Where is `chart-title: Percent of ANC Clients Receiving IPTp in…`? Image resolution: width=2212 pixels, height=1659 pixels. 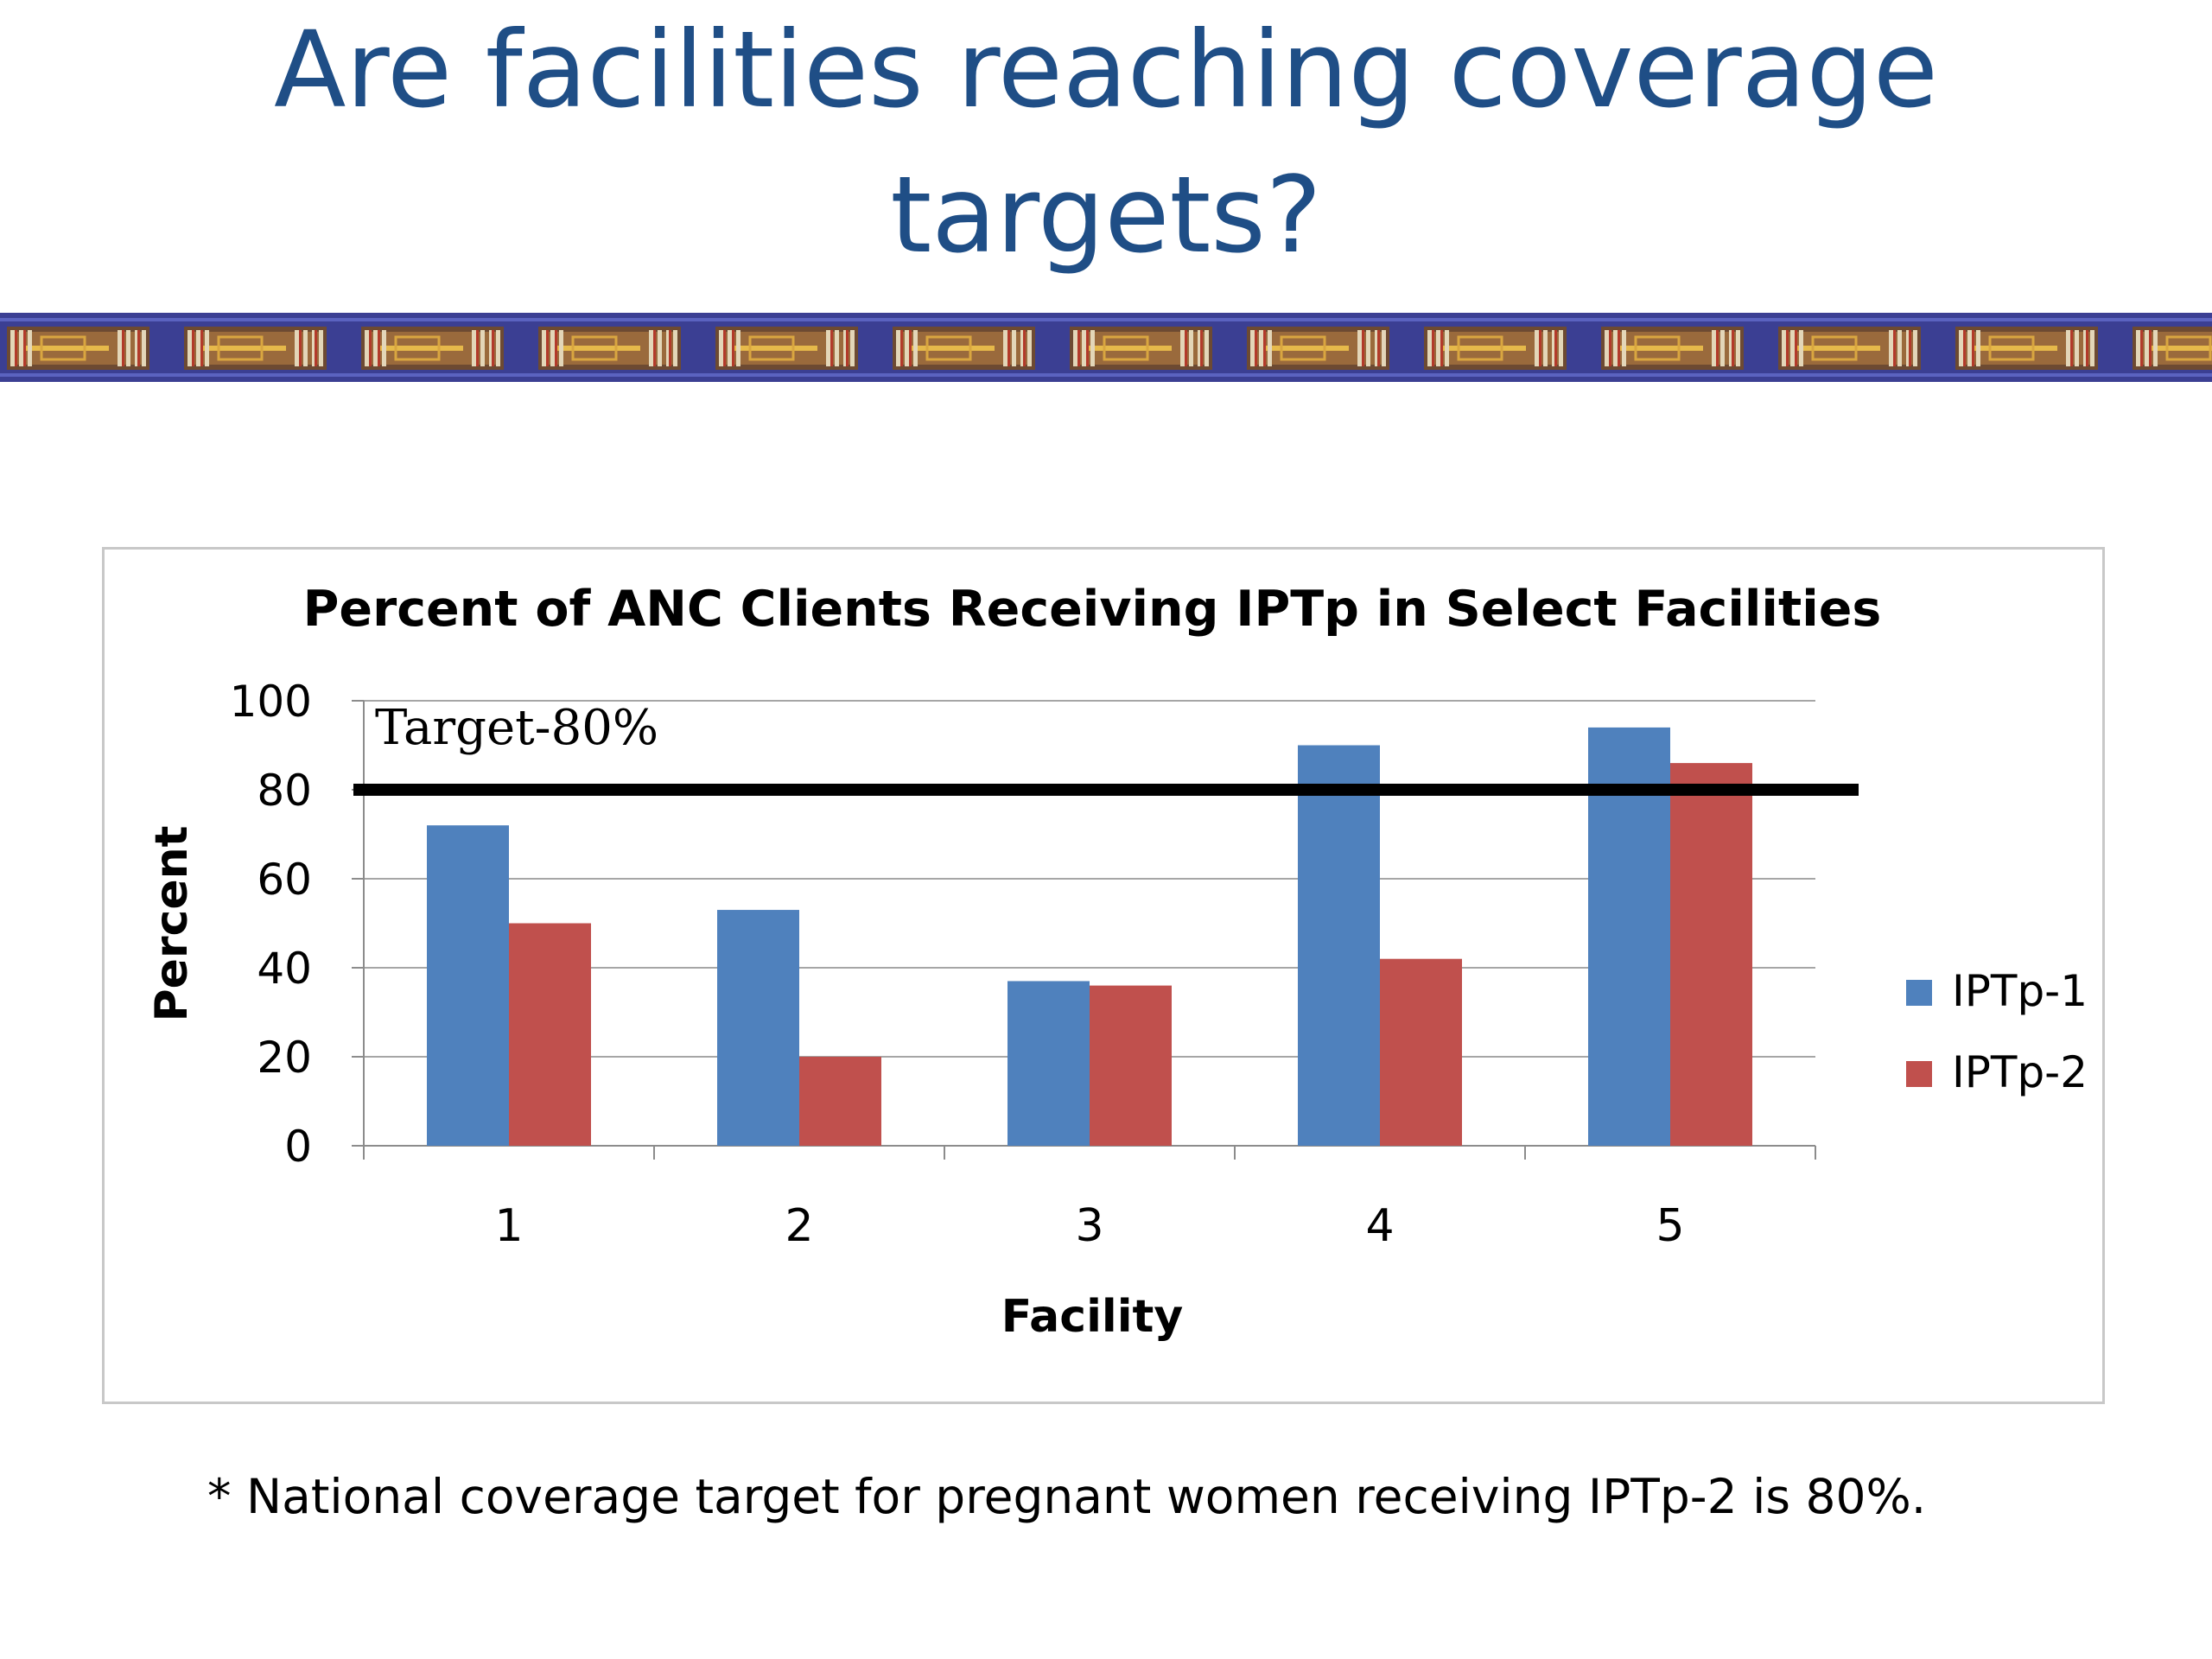 chart-title: Percent of ANC Clients Receiving IPTp in… is located at coordinates (1092, 609).